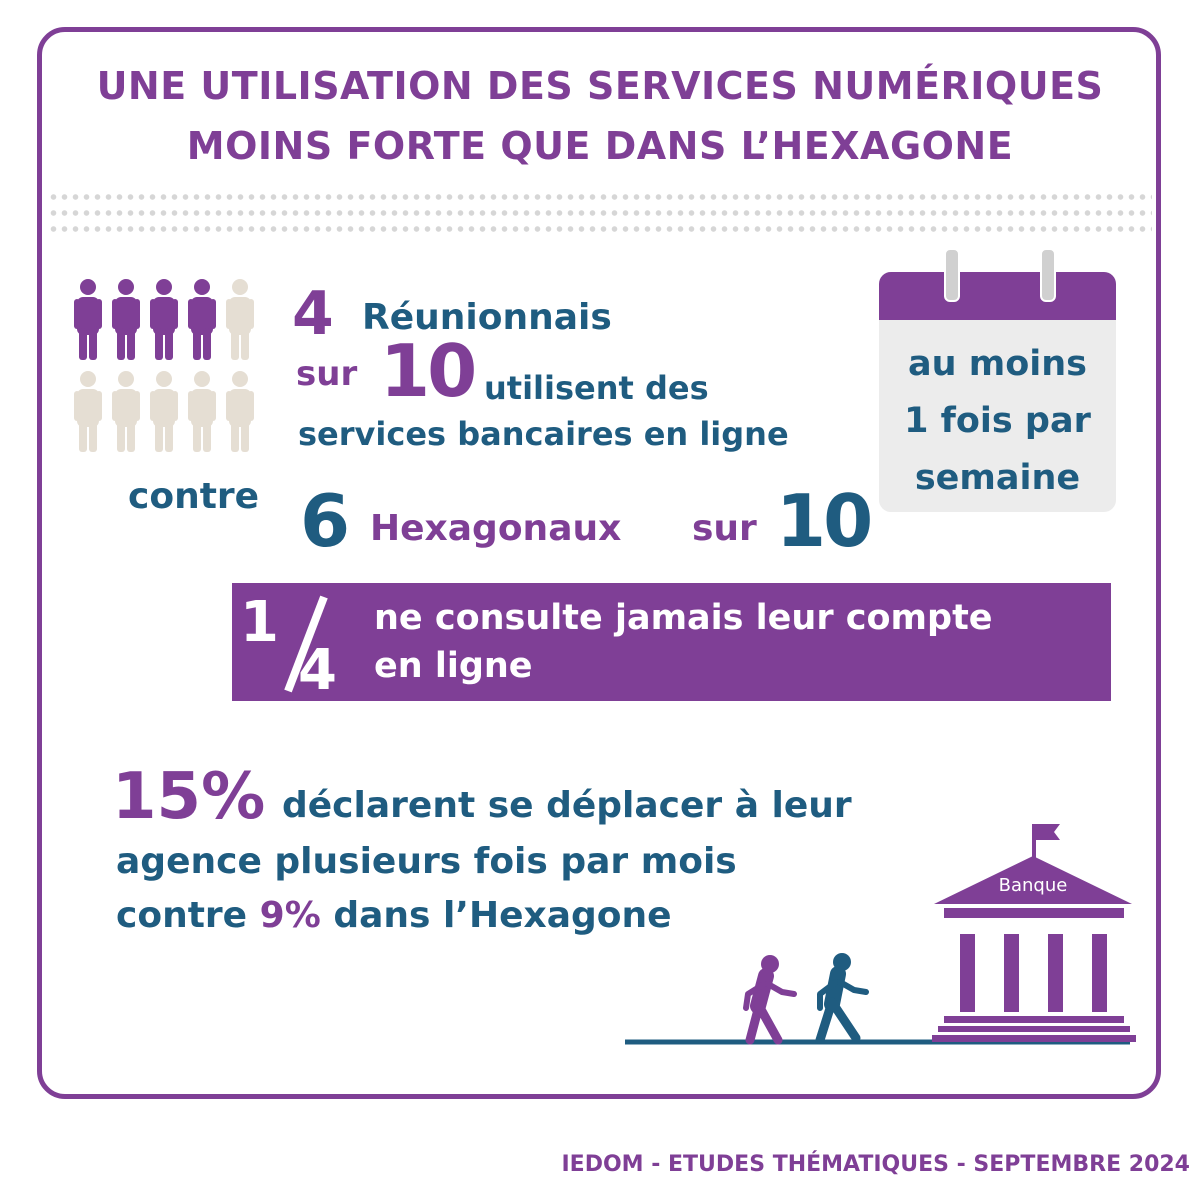  I want to click on stat2-pct: 9%, so click(290, 915).